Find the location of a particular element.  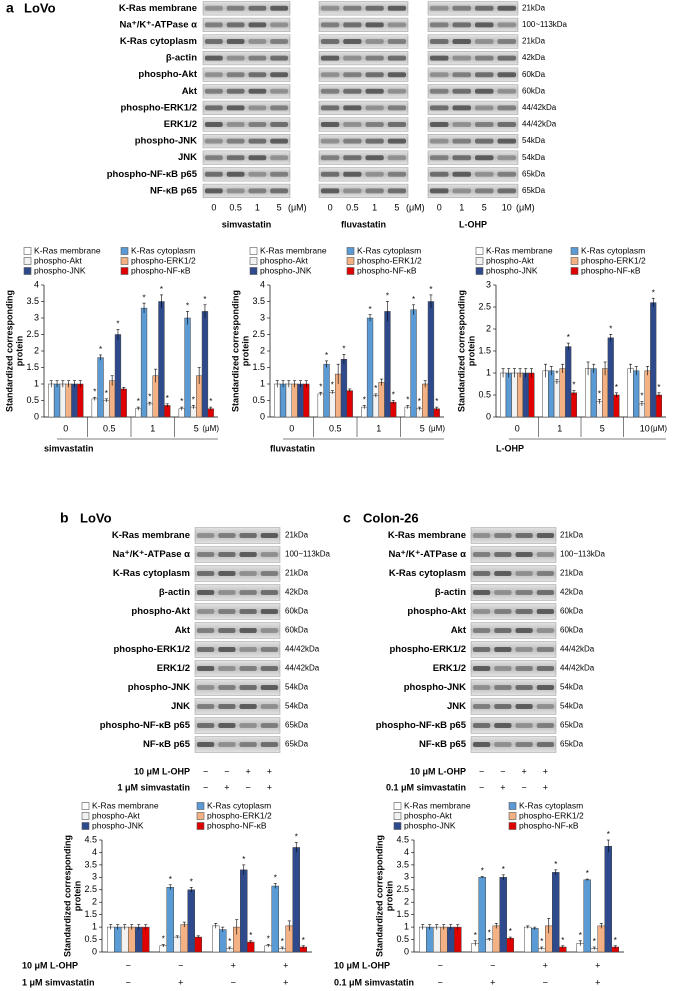

blot-label: ERK1/2 is located at coordinates (173, 668).